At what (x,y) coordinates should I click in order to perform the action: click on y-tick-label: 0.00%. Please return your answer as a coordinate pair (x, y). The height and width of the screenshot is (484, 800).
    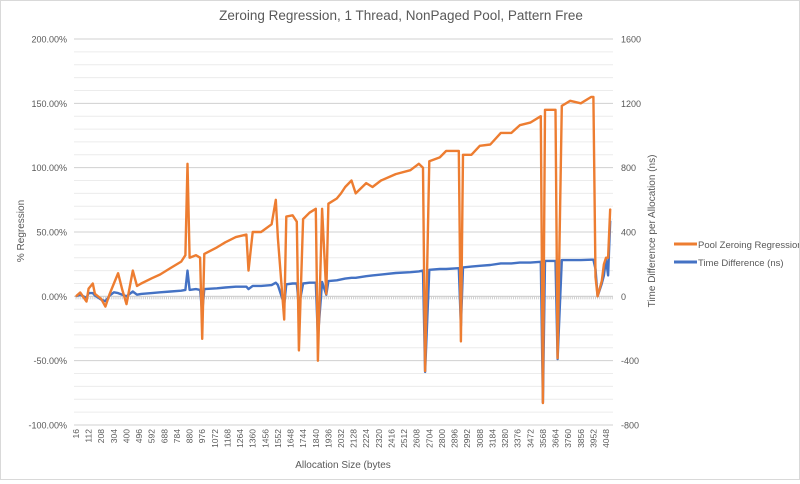
    Looking at the image, I should click on (54, 297).